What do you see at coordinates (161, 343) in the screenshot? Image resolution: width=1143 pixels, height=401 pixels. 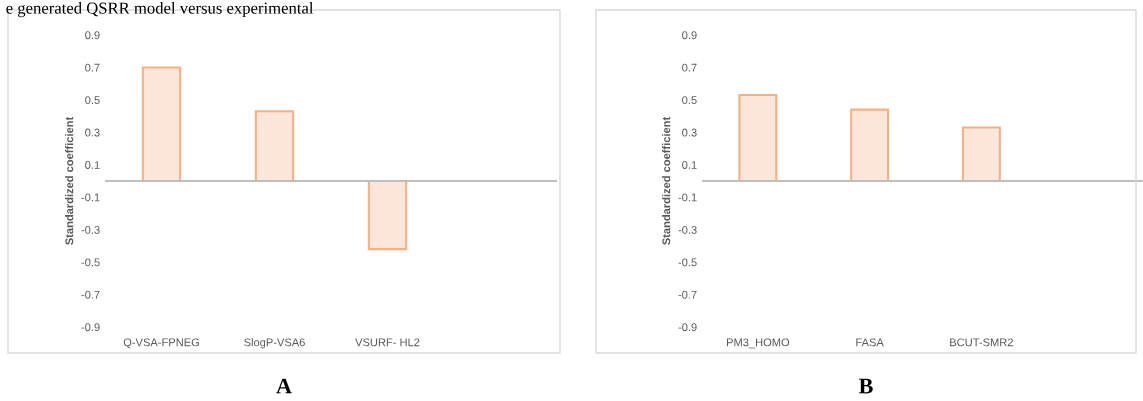 I see `x-tick-label: Q-VSA-FPNEG` at bounding box center [161, 343].